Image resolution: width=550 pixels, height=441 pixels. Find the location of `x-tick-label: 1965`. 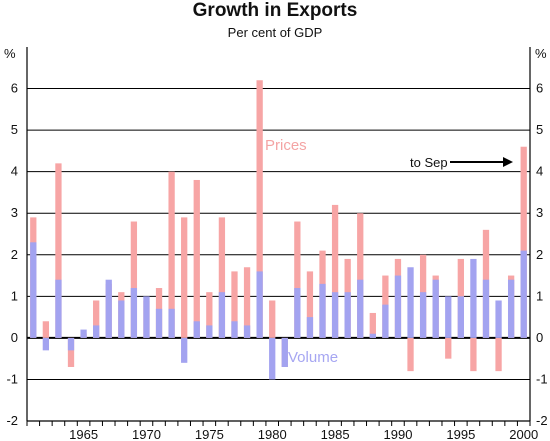

x-tick-label: 1965 is located at coordinates (83, 434).